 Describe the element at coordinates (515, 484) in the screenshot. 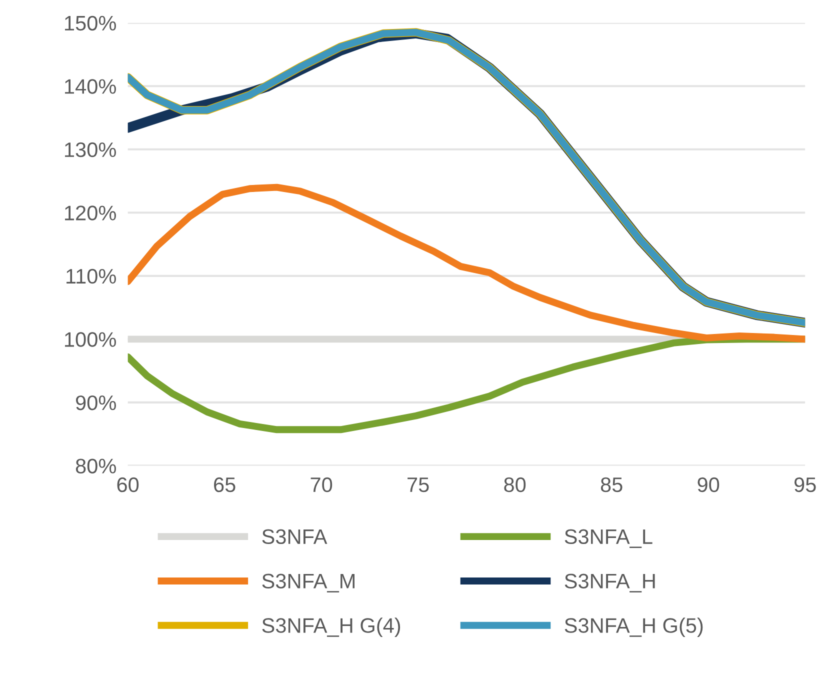

I see `x-tick-label: 80` at that location.